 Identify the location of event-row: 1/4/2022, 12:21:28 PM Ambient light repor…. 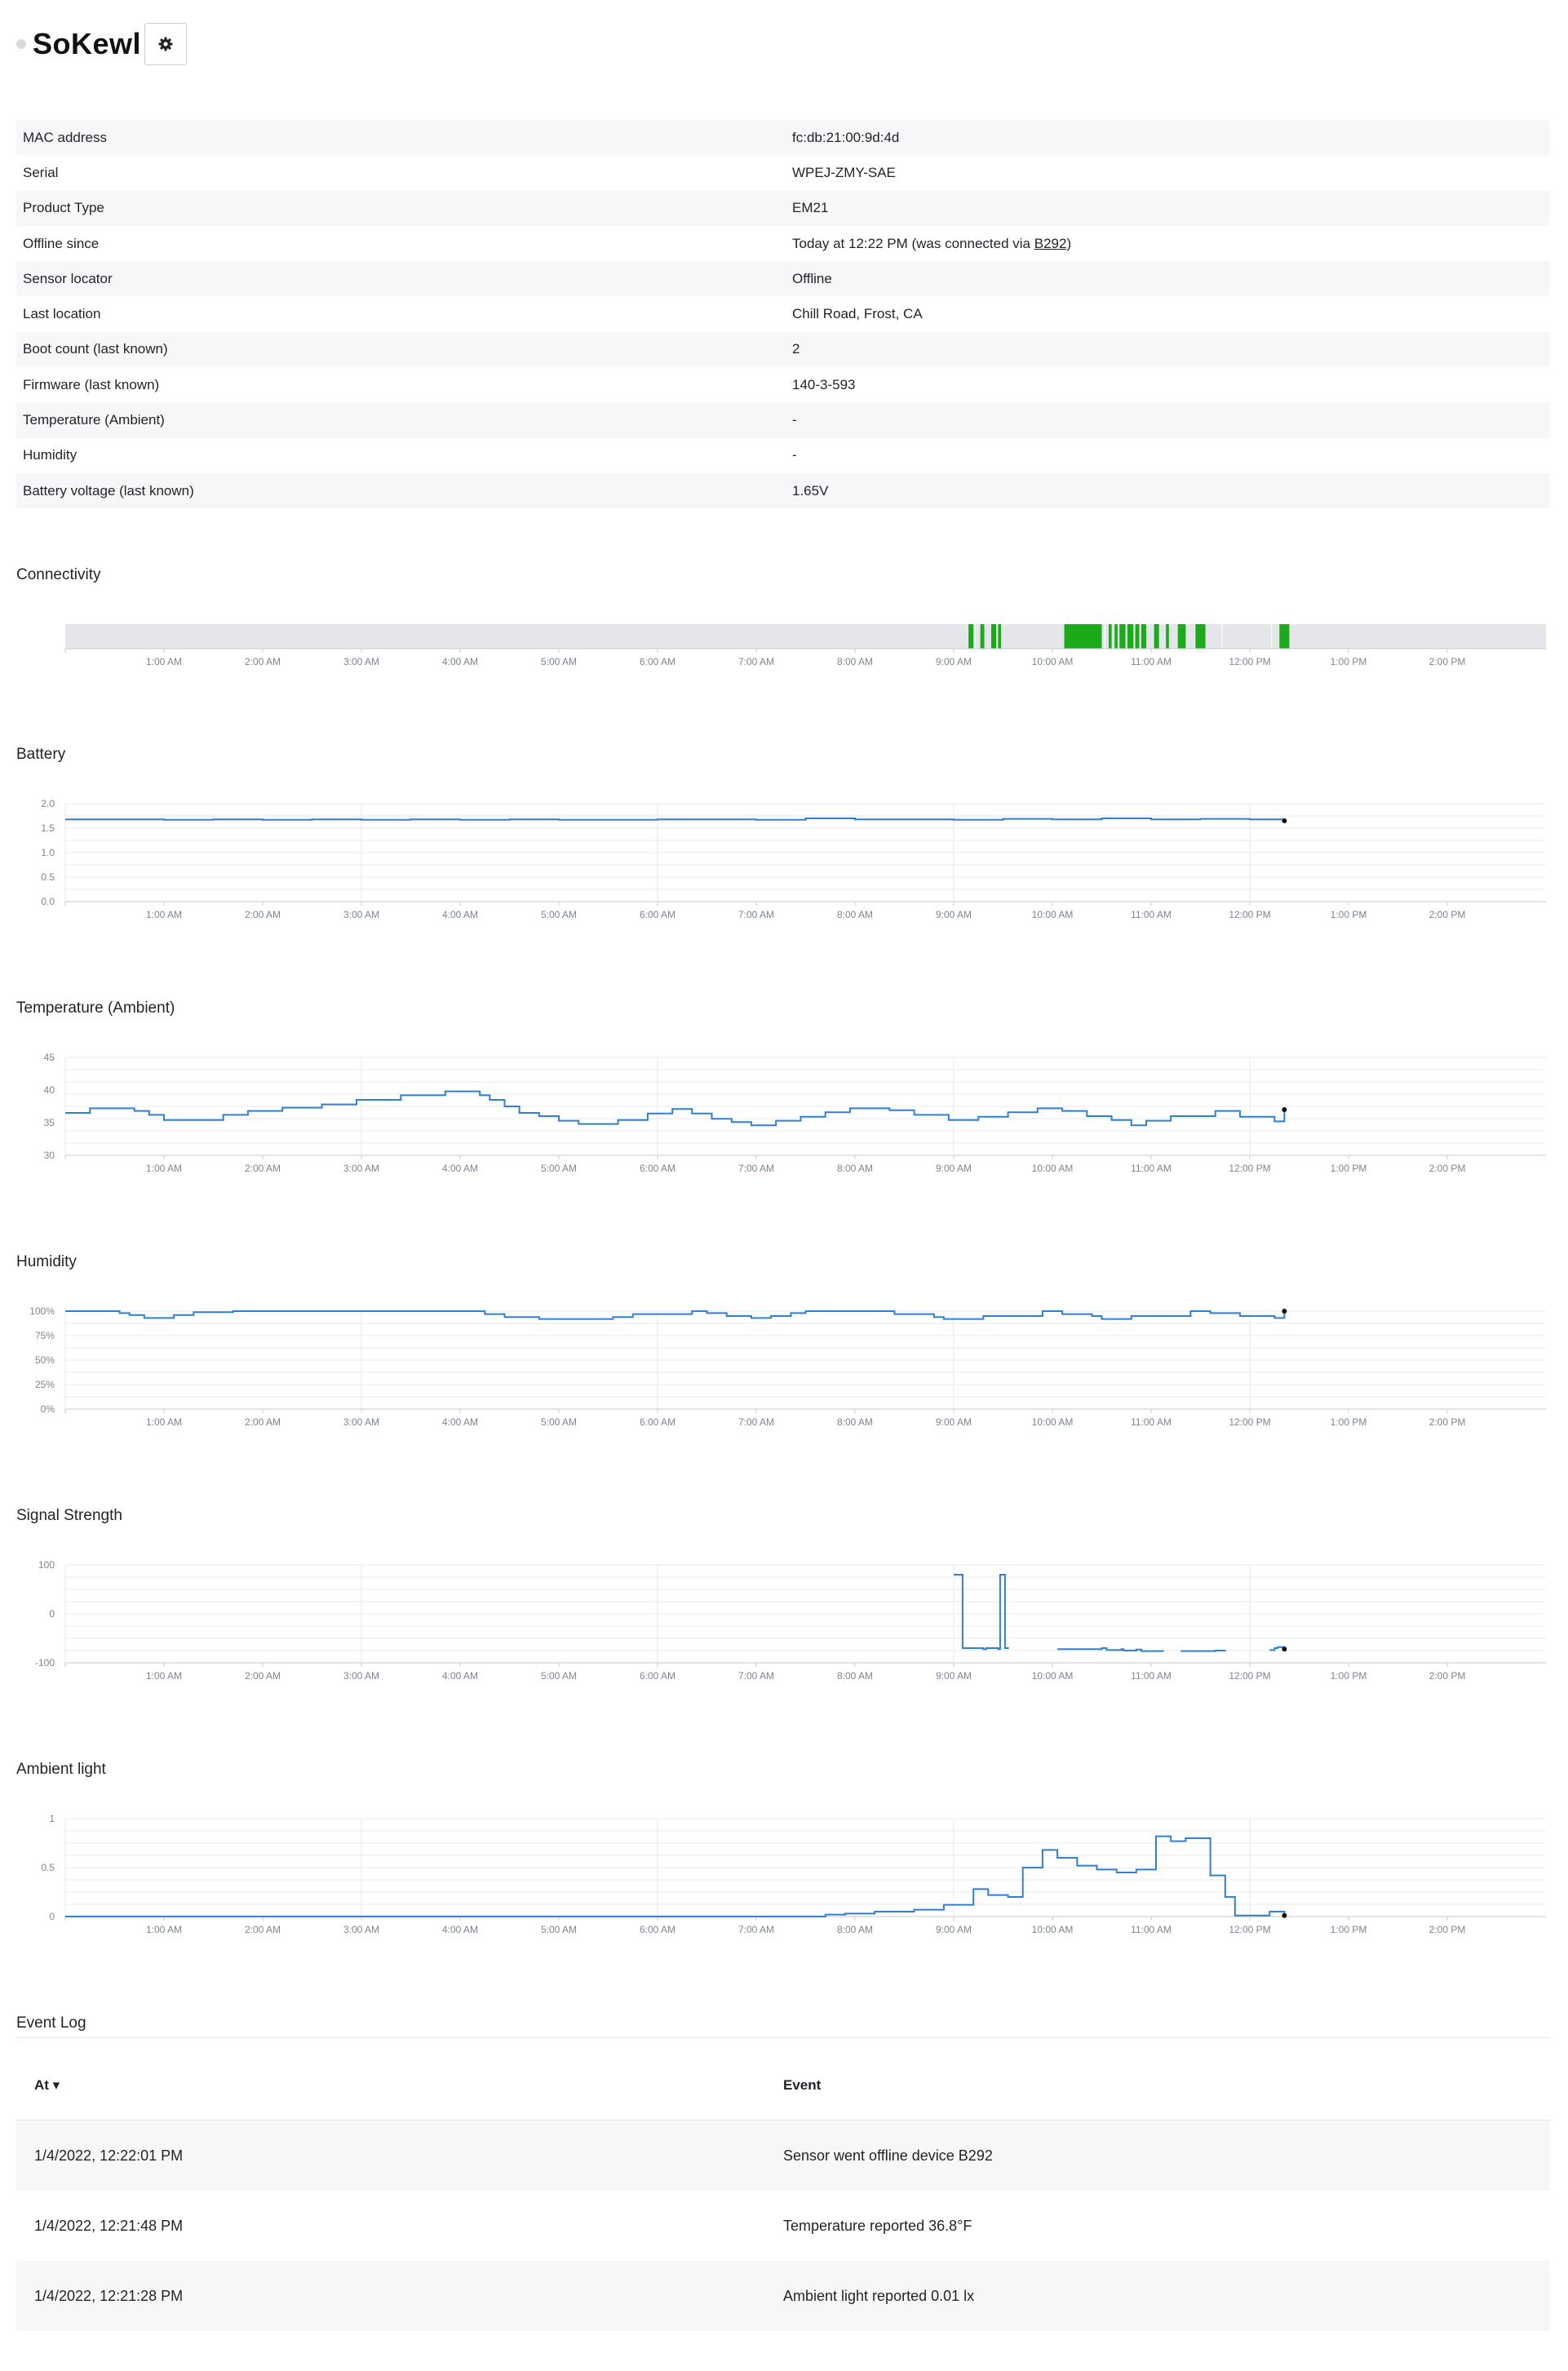
(783, 2296).